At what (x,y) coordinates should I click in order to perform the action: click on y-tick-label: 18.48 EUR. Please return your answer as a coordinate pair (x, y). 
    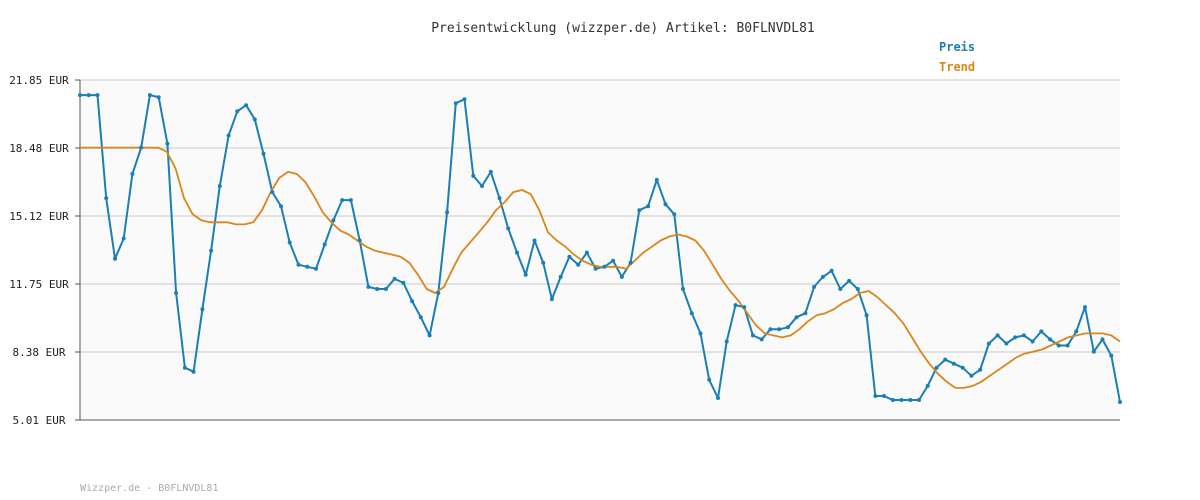
    Looking at the image, I should click on (39, 148).